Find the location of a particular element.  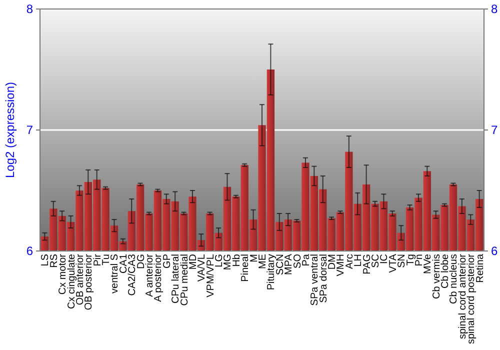

x-tick-label: CA2/CA3 is located at coordinates (132, 275).